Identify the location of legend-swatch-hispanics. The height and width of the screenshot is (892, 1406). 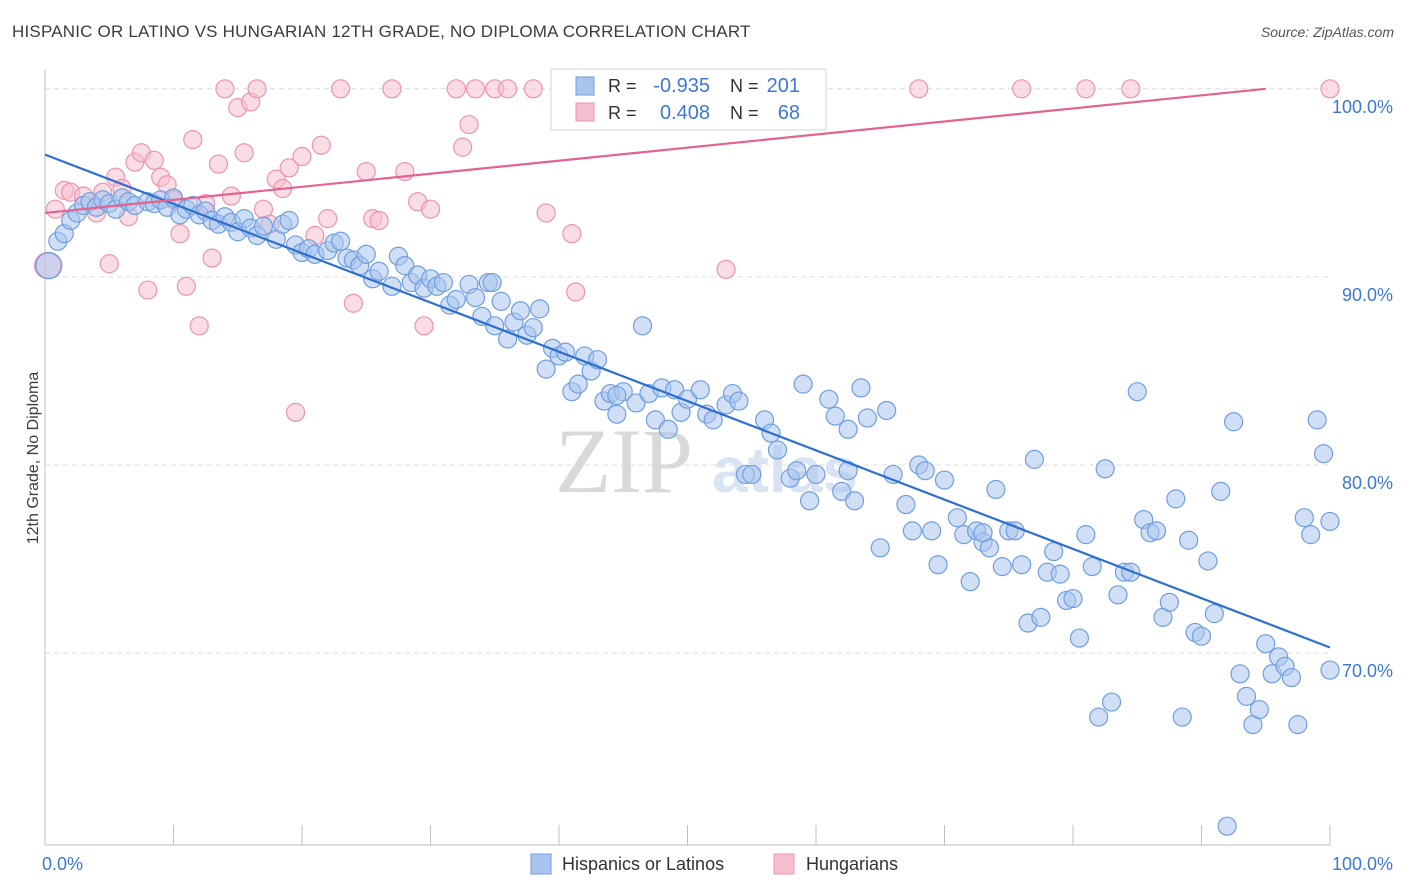
(541, 864).